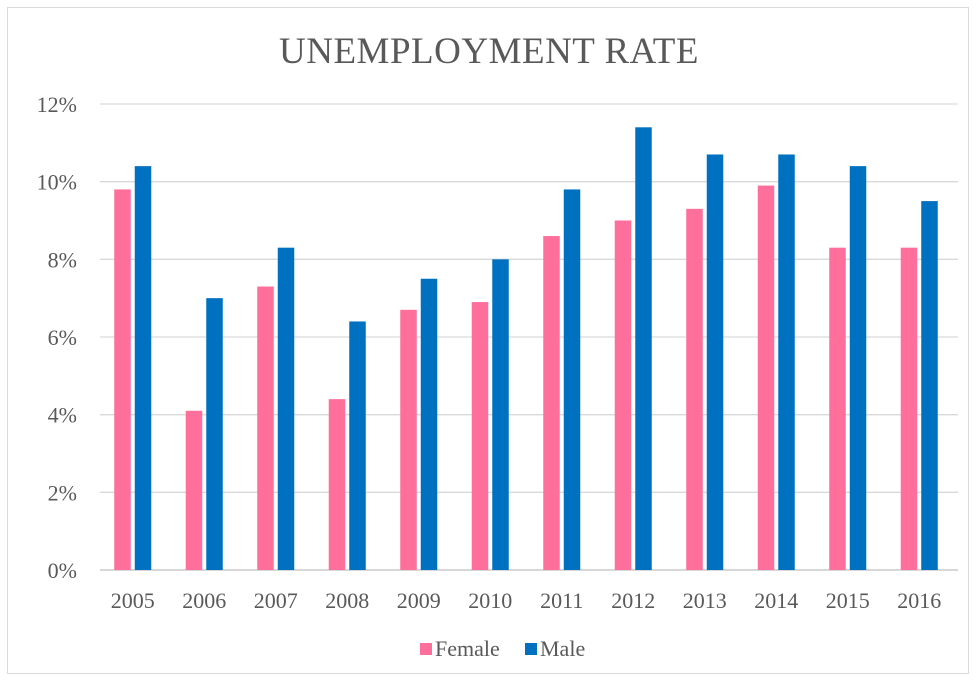 The width and height of the screenshot is (978, 681). Describe the element at coordinates (848, 600) in the screenshot. I see `x-tick-label: 2015` at that location.